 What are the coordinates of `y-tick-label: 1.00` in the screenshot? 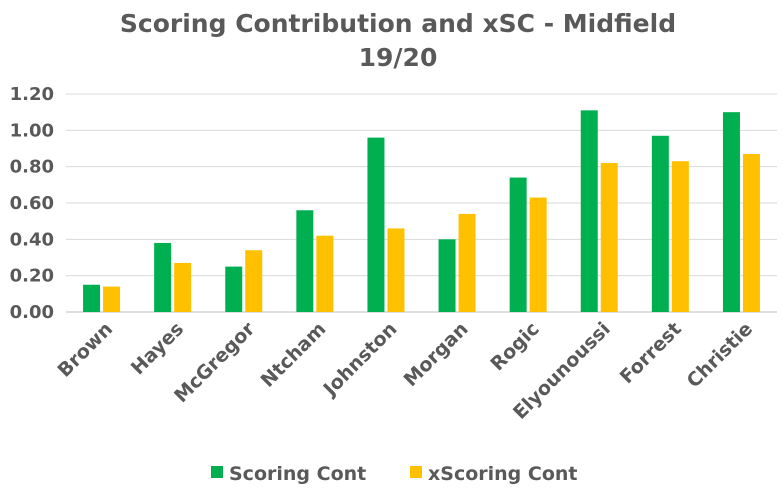 It's located at (32, 130).